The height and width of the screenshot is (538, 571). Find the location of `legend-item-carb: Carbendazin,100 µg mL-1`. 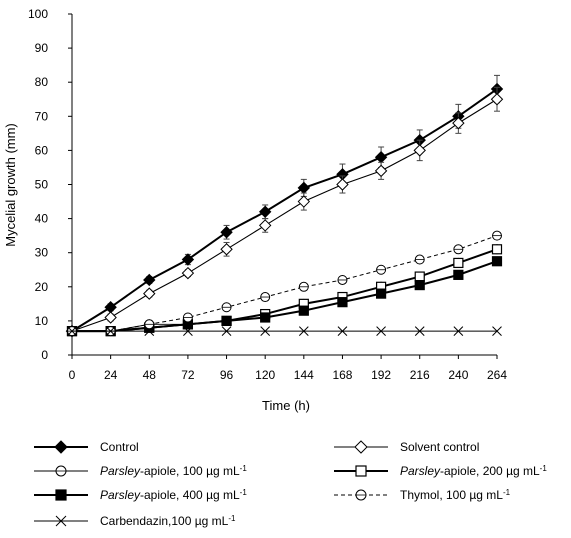

legend-item-carb: Carbendazin,100 µg mL-1 is located at coordinates (135, 521).